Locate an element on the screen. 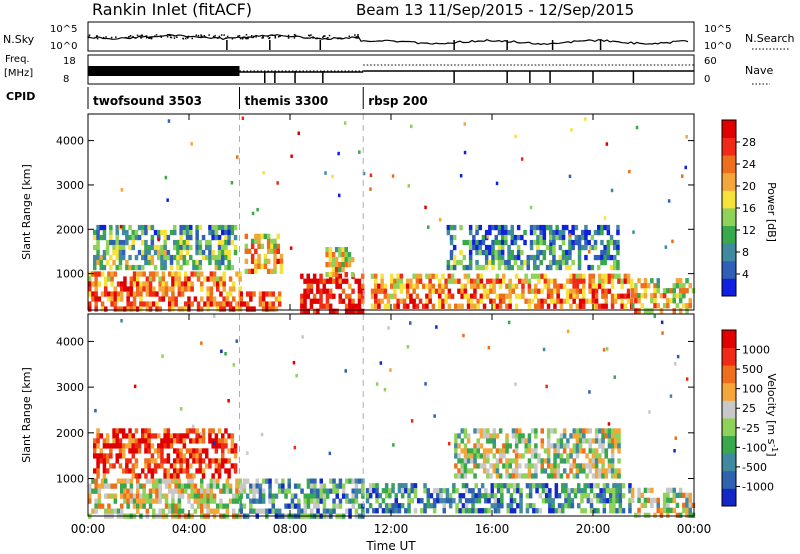 This screenshot has width=800, height=554. power-ylabel: Slant Range [km] is located at coordinates (26, 212).